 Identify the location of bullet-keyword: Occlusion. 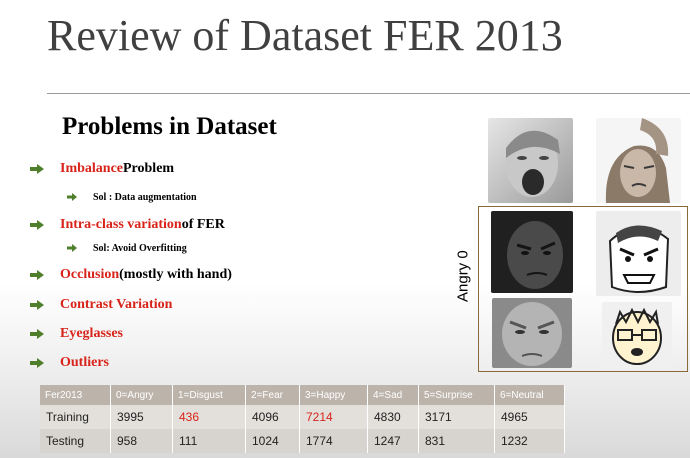
(90, 274).